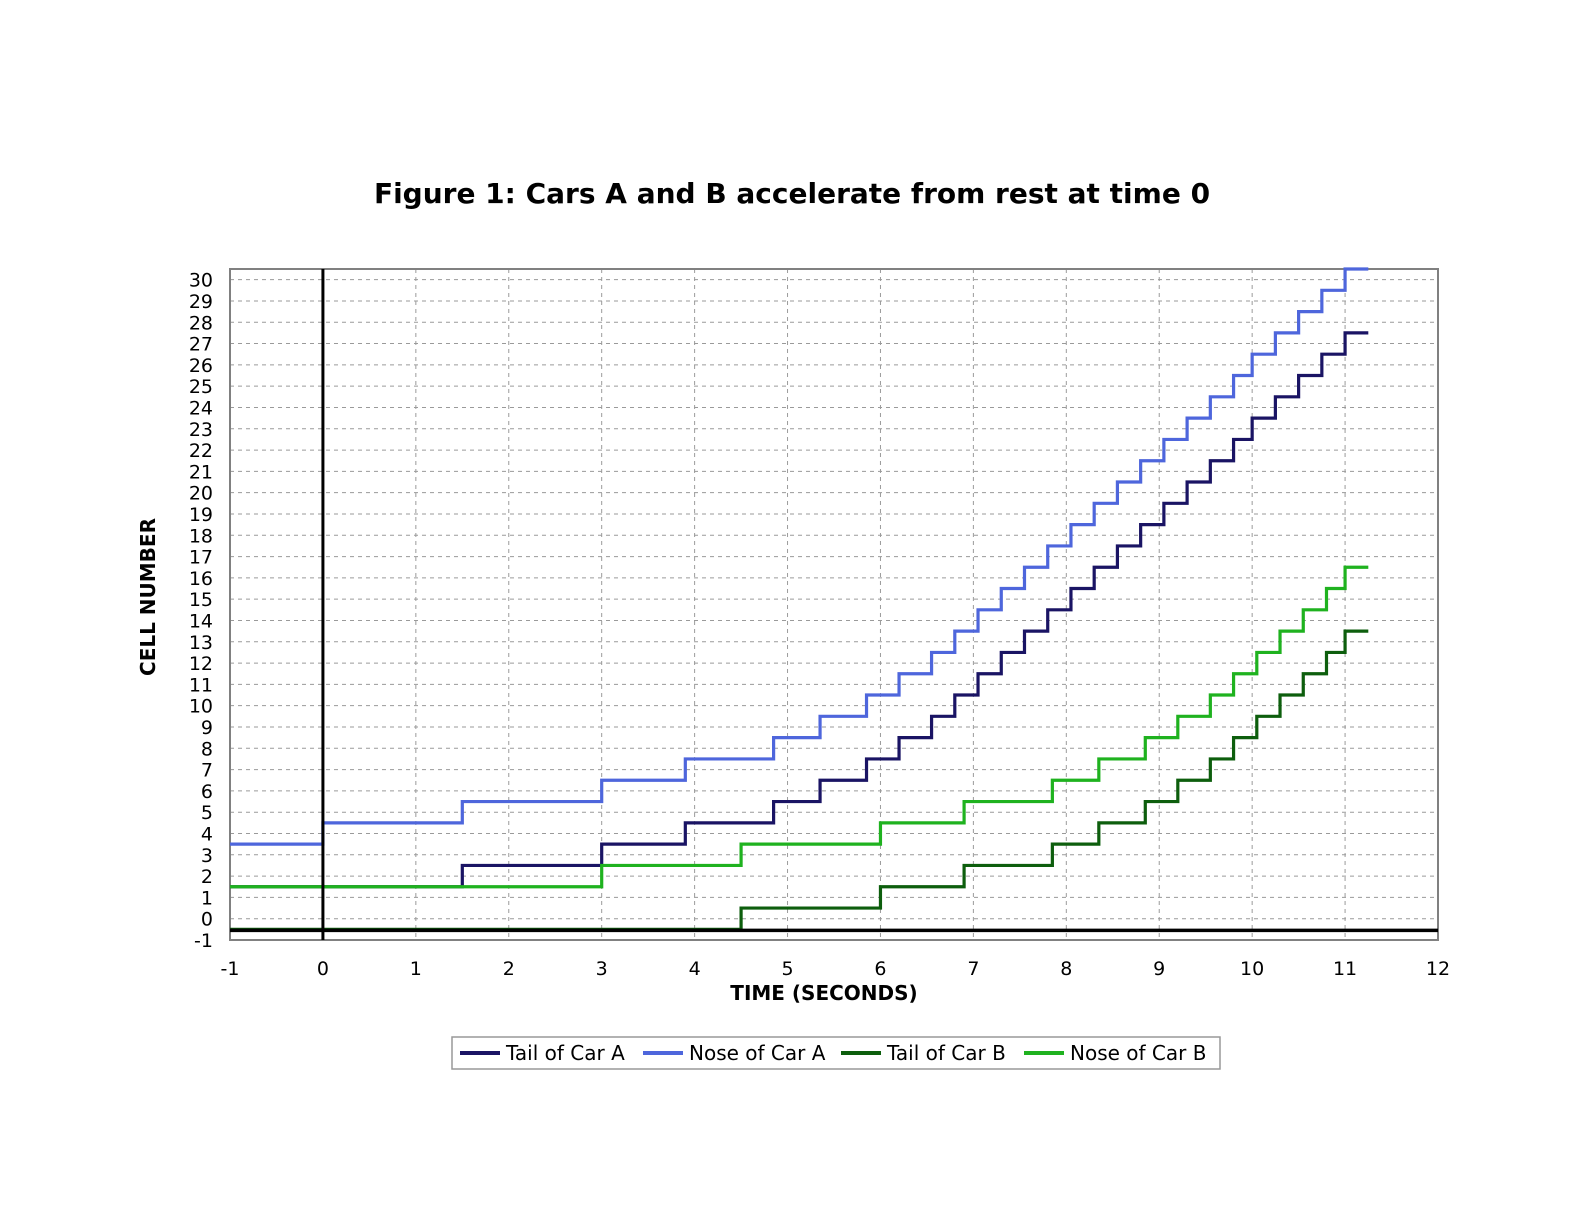 Image resolution: width=1584 pixels, height=1224 pixels. I want to click on y-tick-label: 2, so click(207, 877).